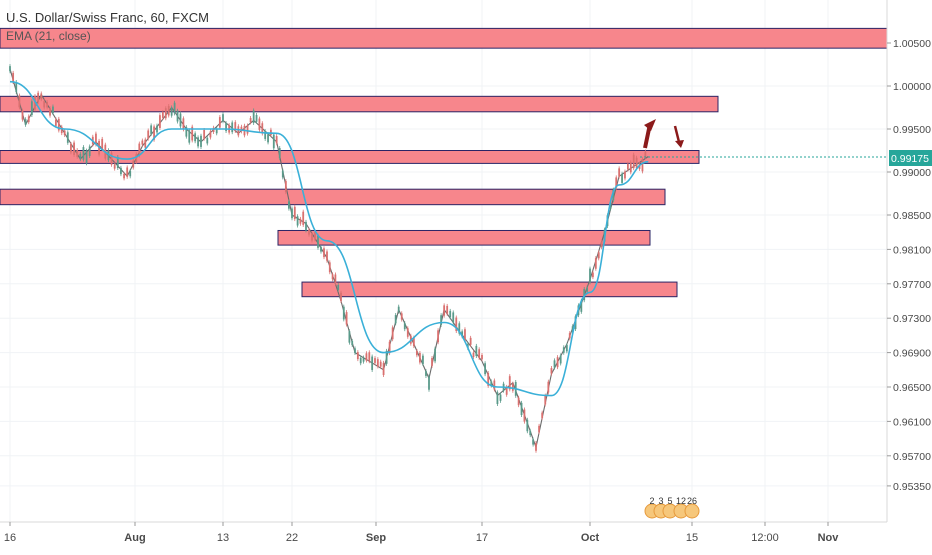  What do you see at coordinates (912, 487) in the screenshot?
I see `price-tick-label: 0.95350` at bounding box center [912, 487].